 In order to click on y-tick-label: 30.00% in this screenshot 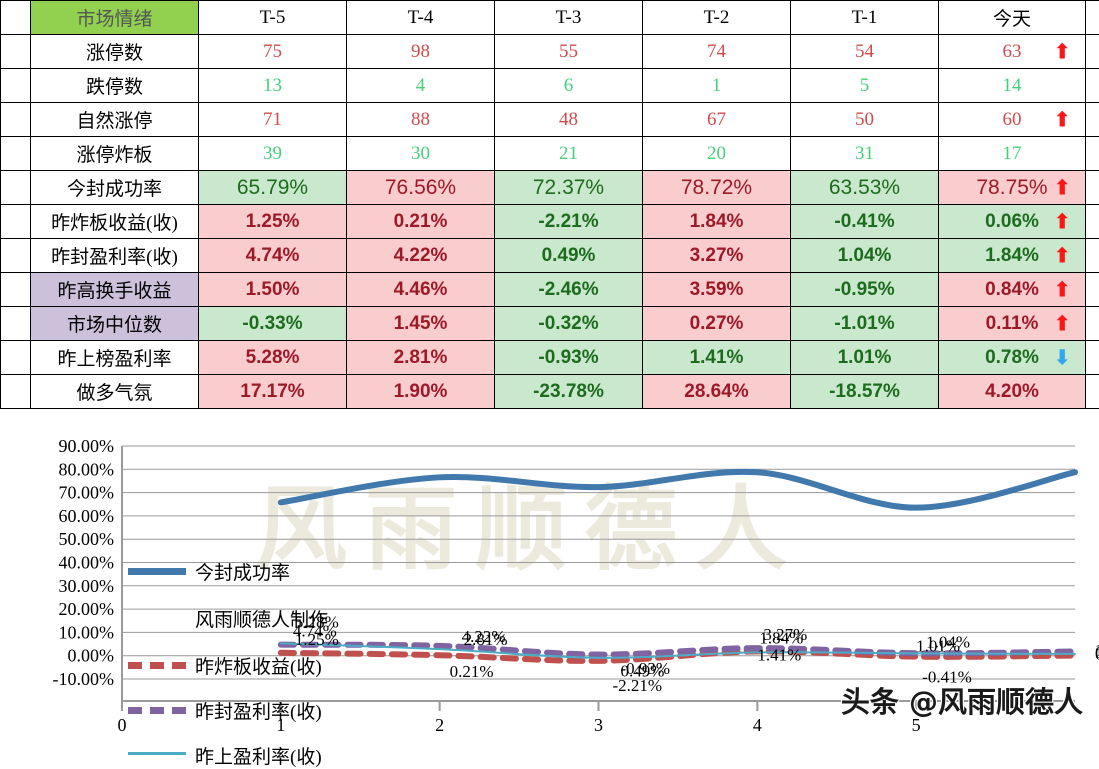, I will do `click(87, 586)`.